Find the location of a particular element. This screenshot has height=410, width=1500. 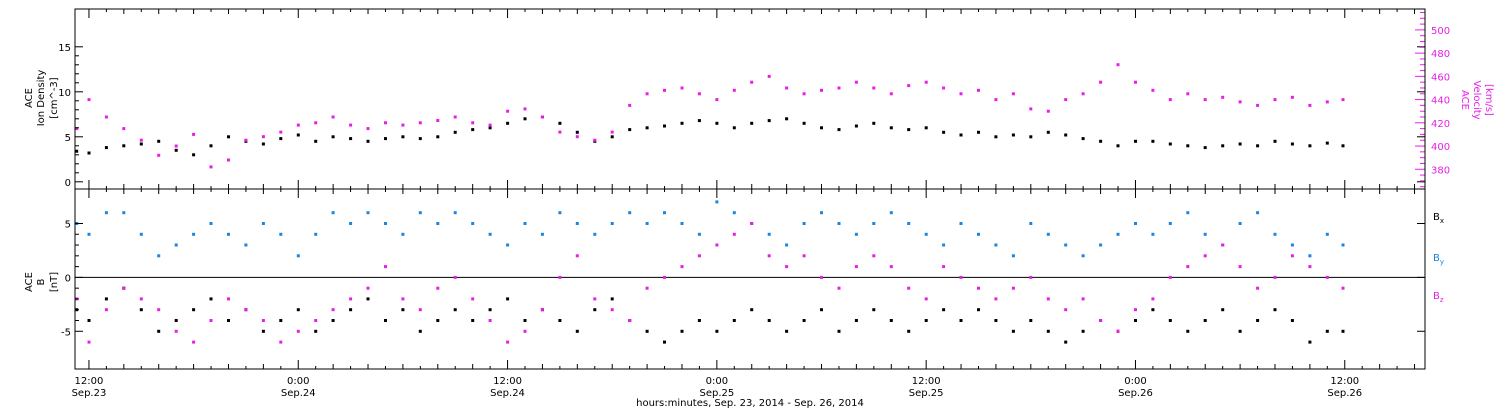

velocity-axis-label-line3: [km/s] is located at coordinates (1488, 100).